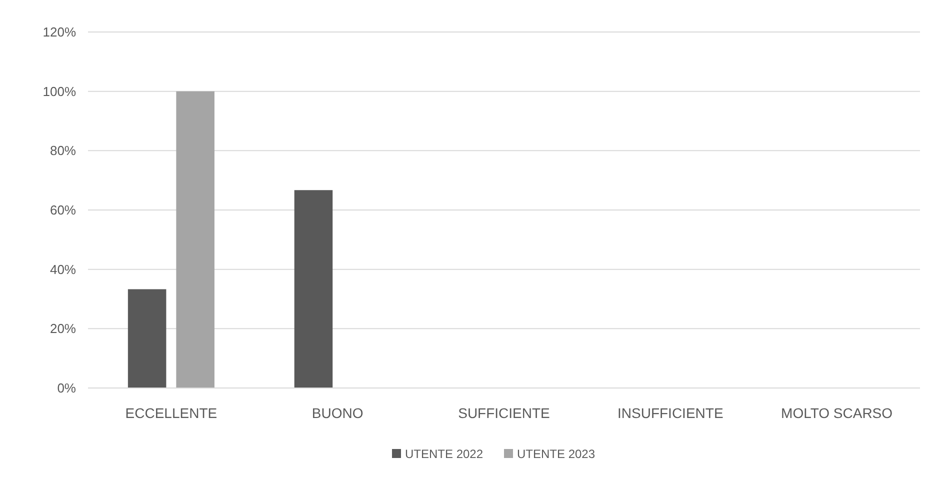 The image size is (940, 486). Describe the element at coordinates (556, 454) in the screenshot. I see `legend-label: UTENTE 2023` at that location.